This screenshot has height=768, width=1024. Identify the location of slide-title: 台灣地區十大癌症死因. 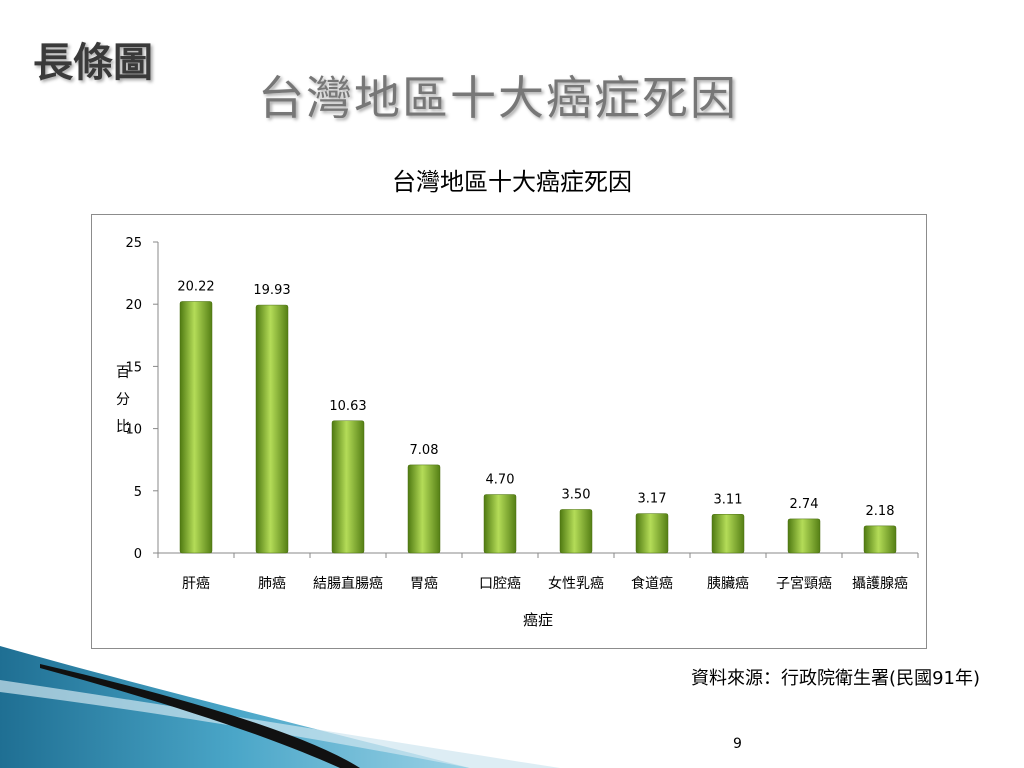
(498, 98).